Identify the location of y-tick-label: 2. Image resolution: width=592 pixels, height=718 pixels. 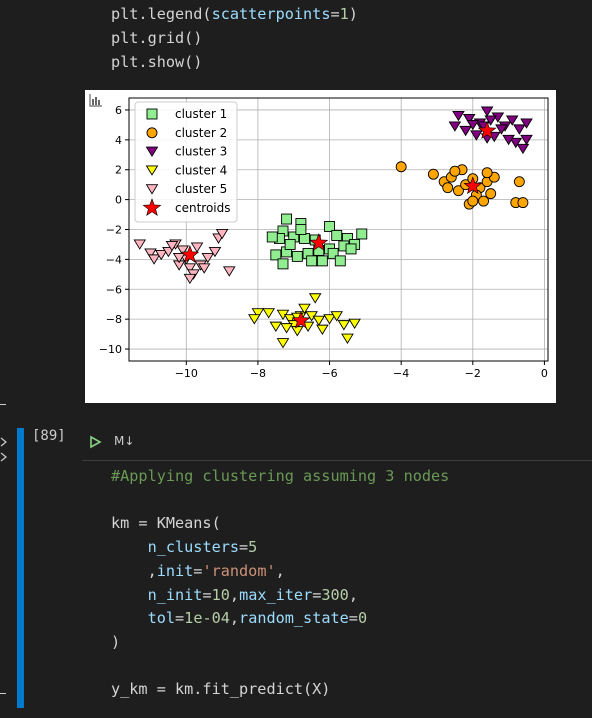
(118, 170).